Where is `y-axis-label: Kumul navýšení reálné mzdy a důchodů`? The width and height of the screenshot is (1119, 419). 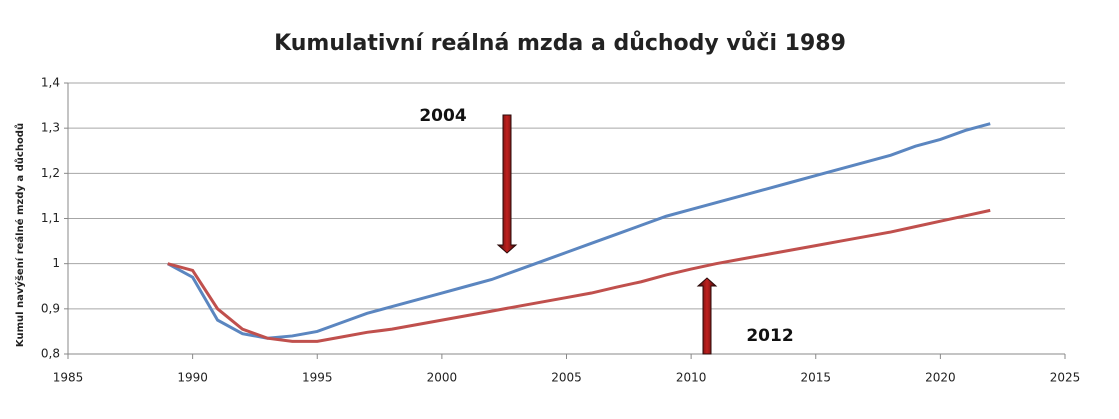
y-axis-label: Kumul navýšení reálné mzdy a důchodů is located at coordinates (19, 235).